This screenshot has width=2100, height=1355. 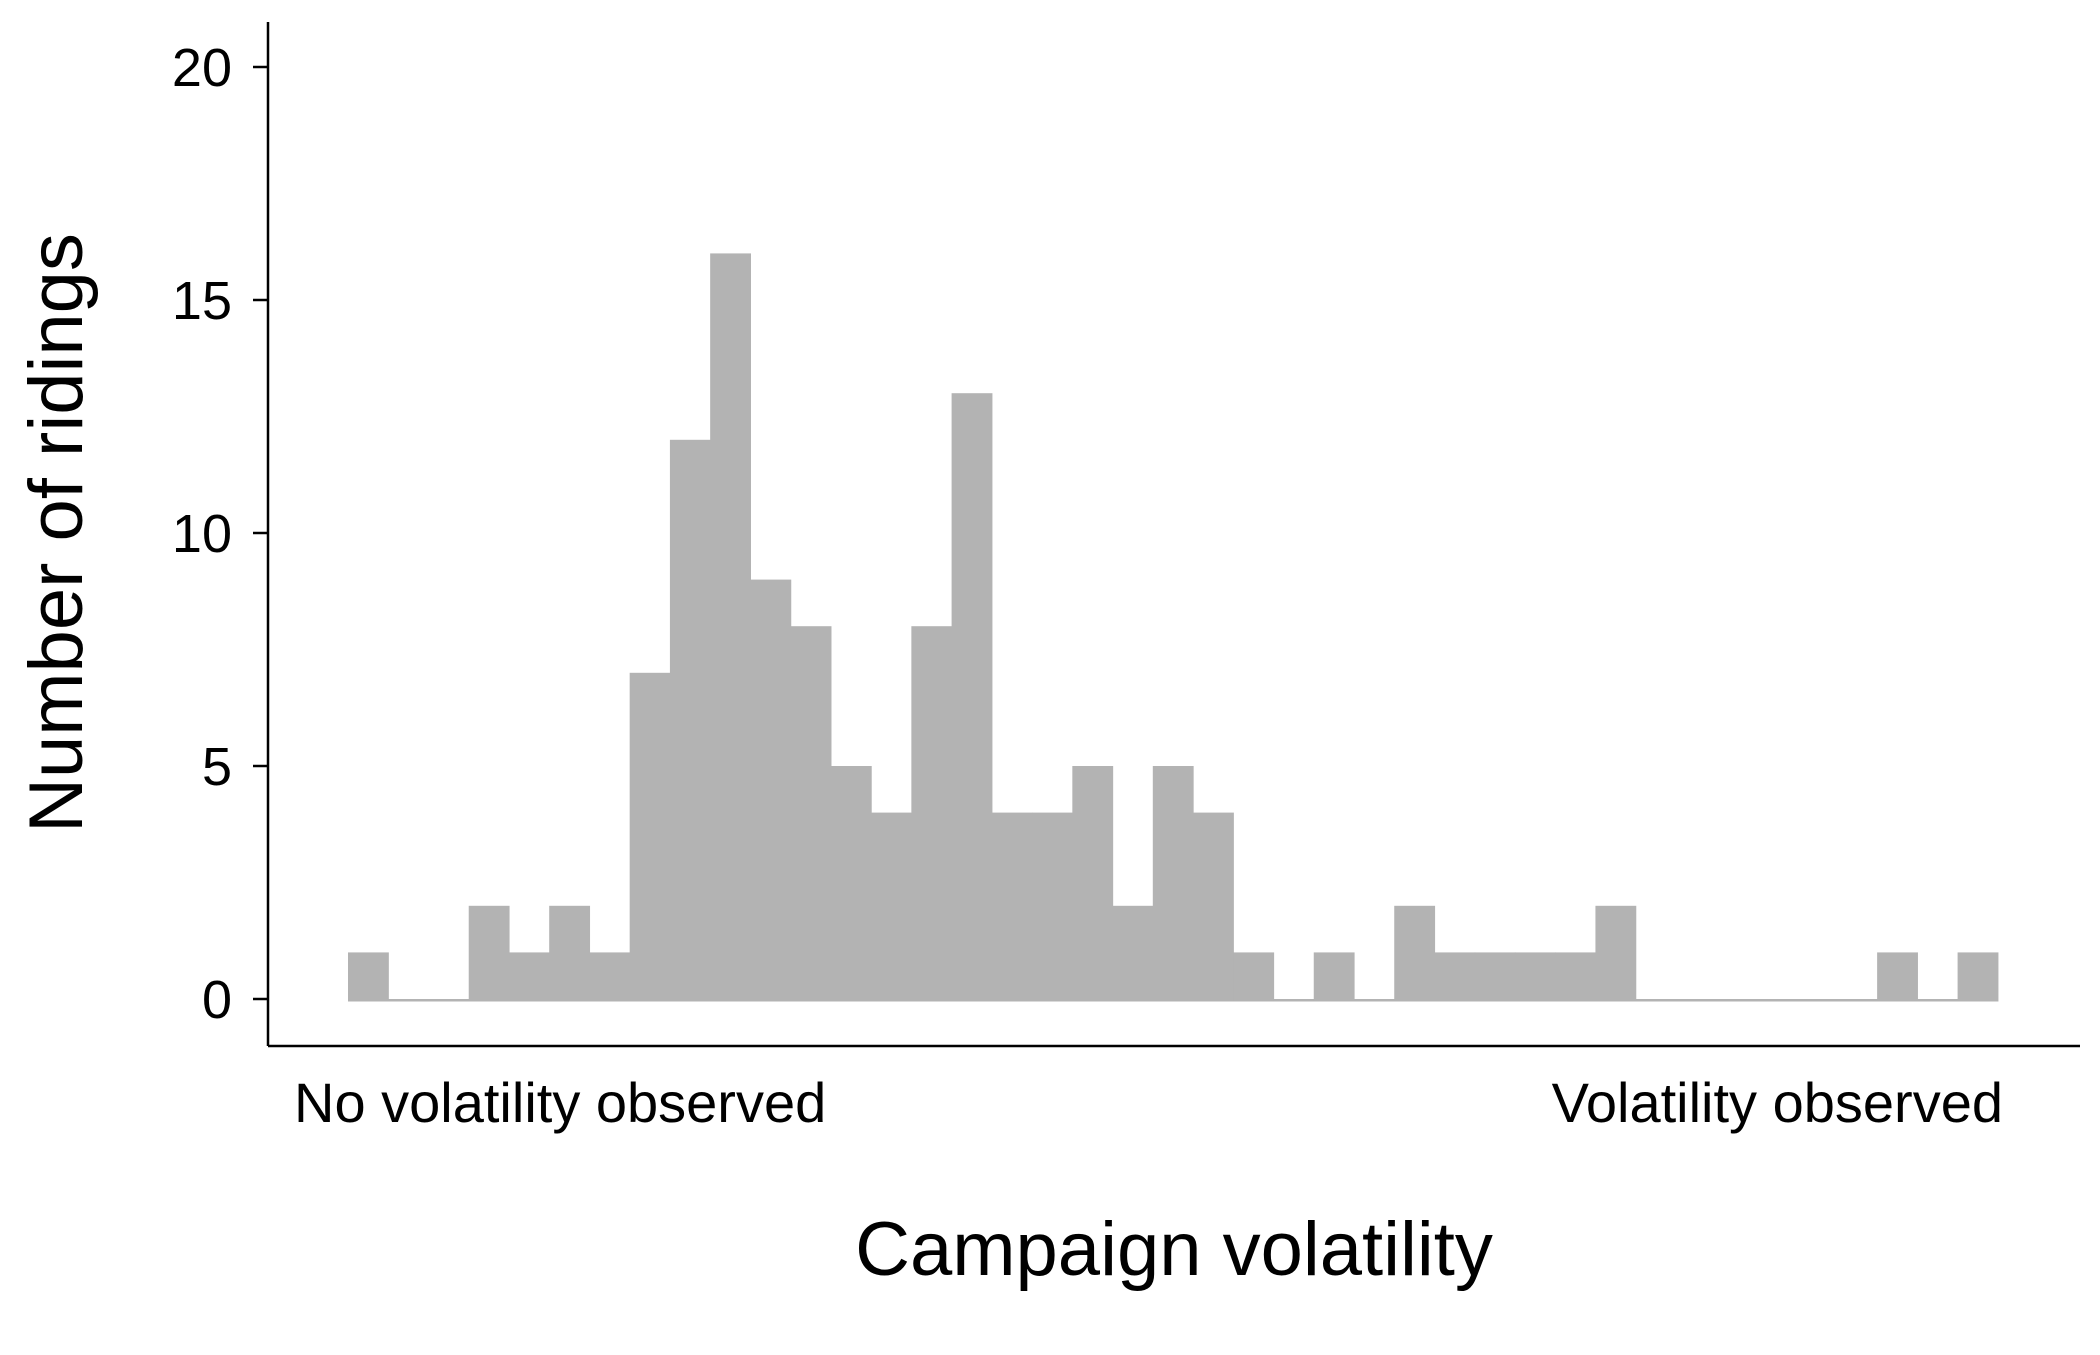 What do you see at coordinates (217, 1000) in the screenshot?
I see `y-tick-label: 0` at bounding box center [217, 1000].